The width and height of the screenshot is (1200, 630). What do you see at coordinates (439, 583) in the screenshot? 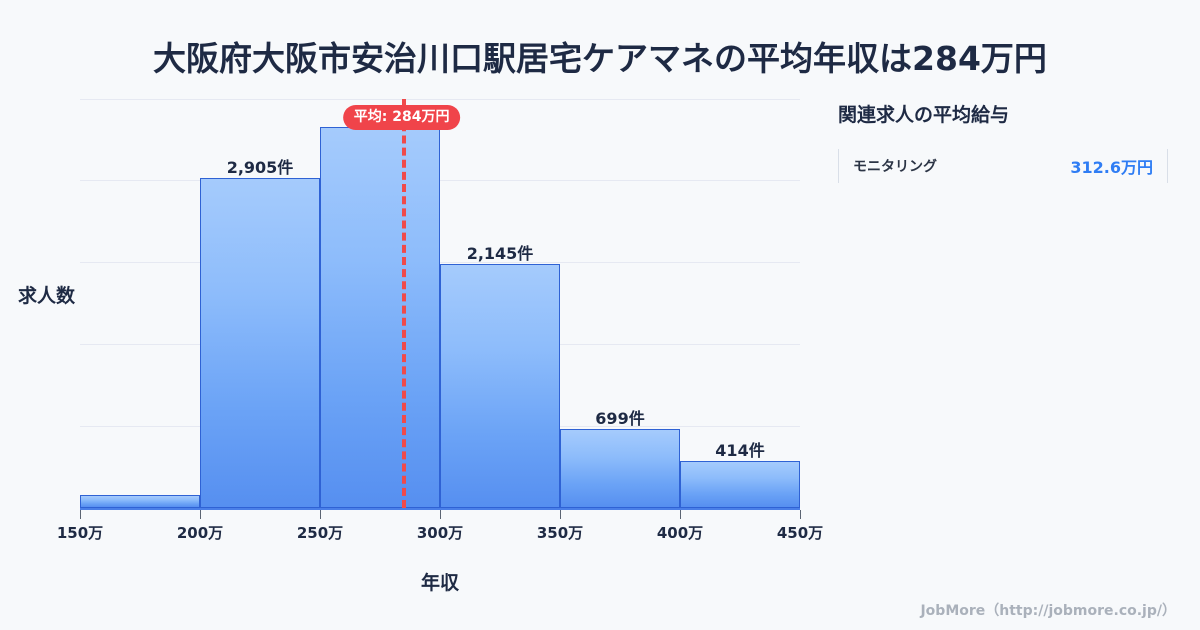
I see `x-axis-title: 年収` at bounding box center [439, 583].